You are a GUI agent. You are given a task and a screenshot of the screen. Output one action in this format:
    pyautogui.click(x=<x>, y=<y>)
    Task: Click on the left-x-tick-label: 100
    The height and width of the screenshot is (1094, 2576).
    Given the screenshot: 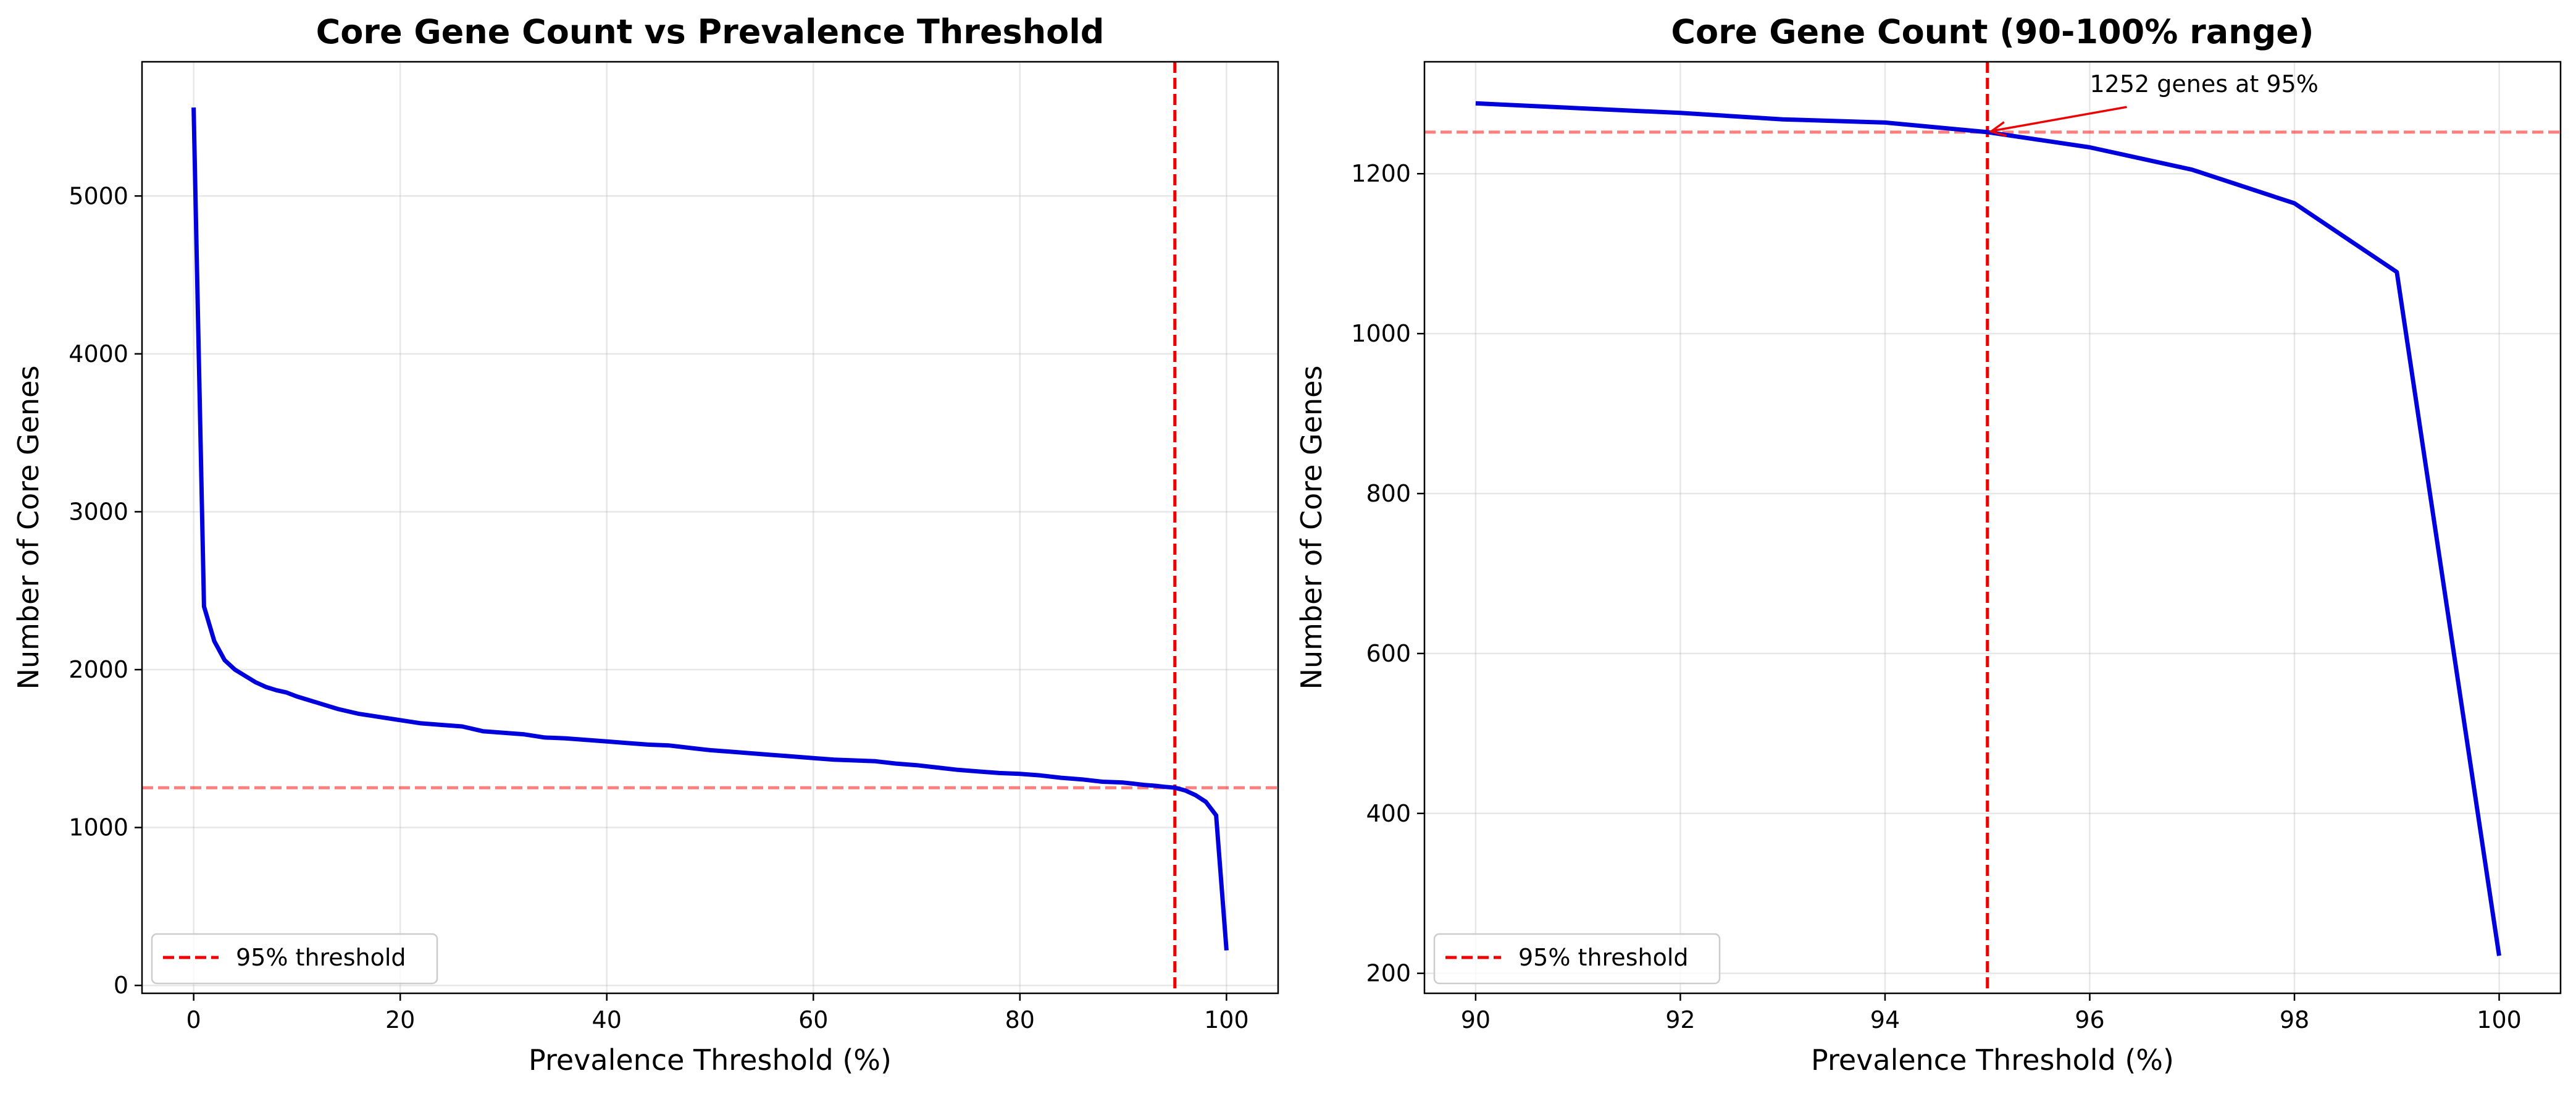 What is the action you would take?
    pyautogui.click(x=1227, y=1019)
    